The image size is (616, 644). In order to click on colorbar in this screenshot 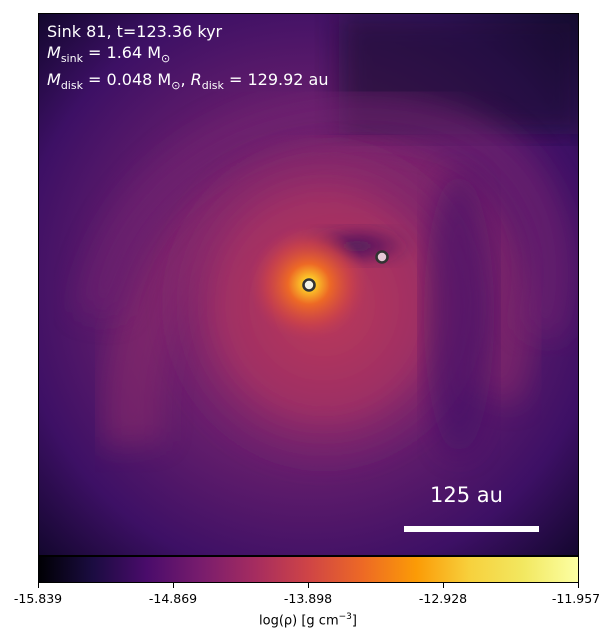, I will do `click(308, 569)`.